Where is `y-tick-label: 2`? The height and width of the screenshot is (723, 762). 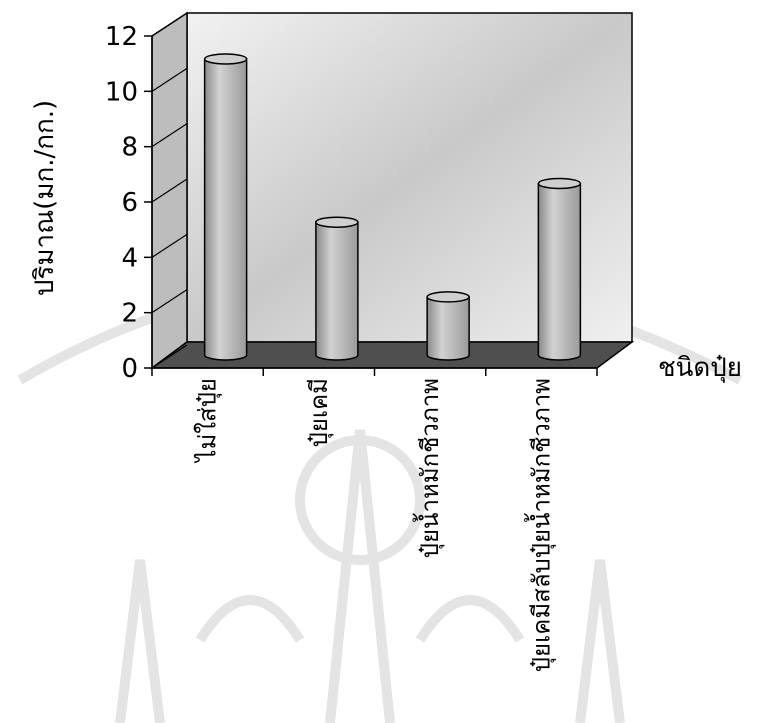 y-tick-label: 2 is located at coordinates (129, 314).